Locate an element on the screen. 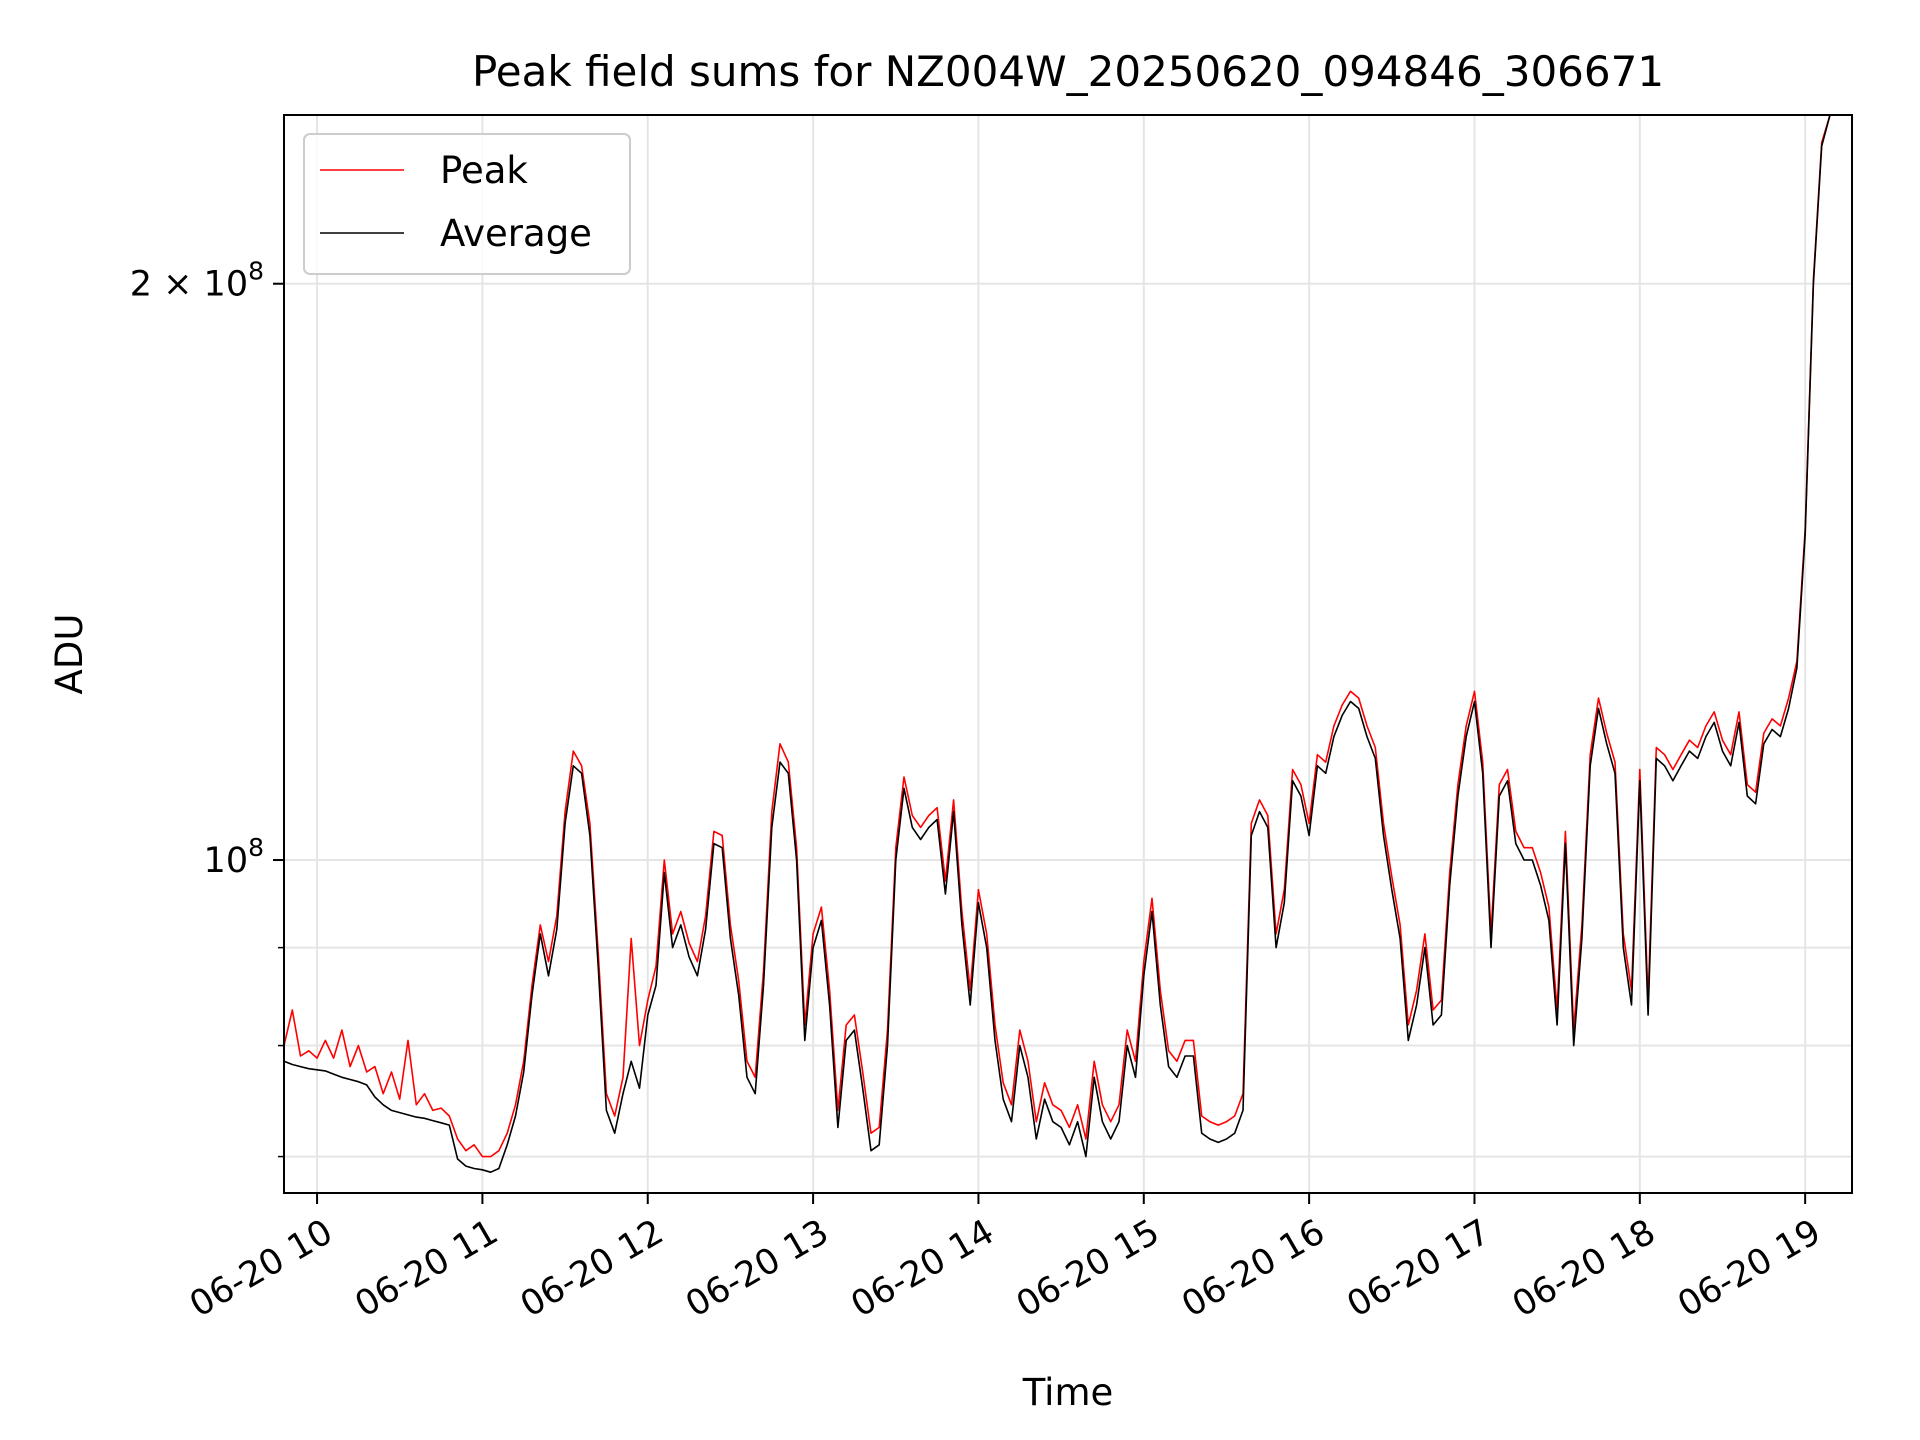 This screenshot has width=1920, height=1440. y-axis-label: ADU is located at coordinates (69, 654).